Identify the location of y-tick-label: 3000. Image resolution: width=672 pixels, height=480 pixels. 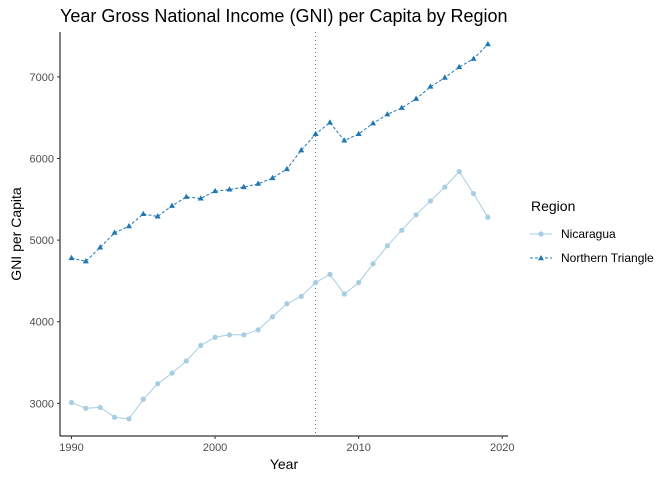
(42, 404).